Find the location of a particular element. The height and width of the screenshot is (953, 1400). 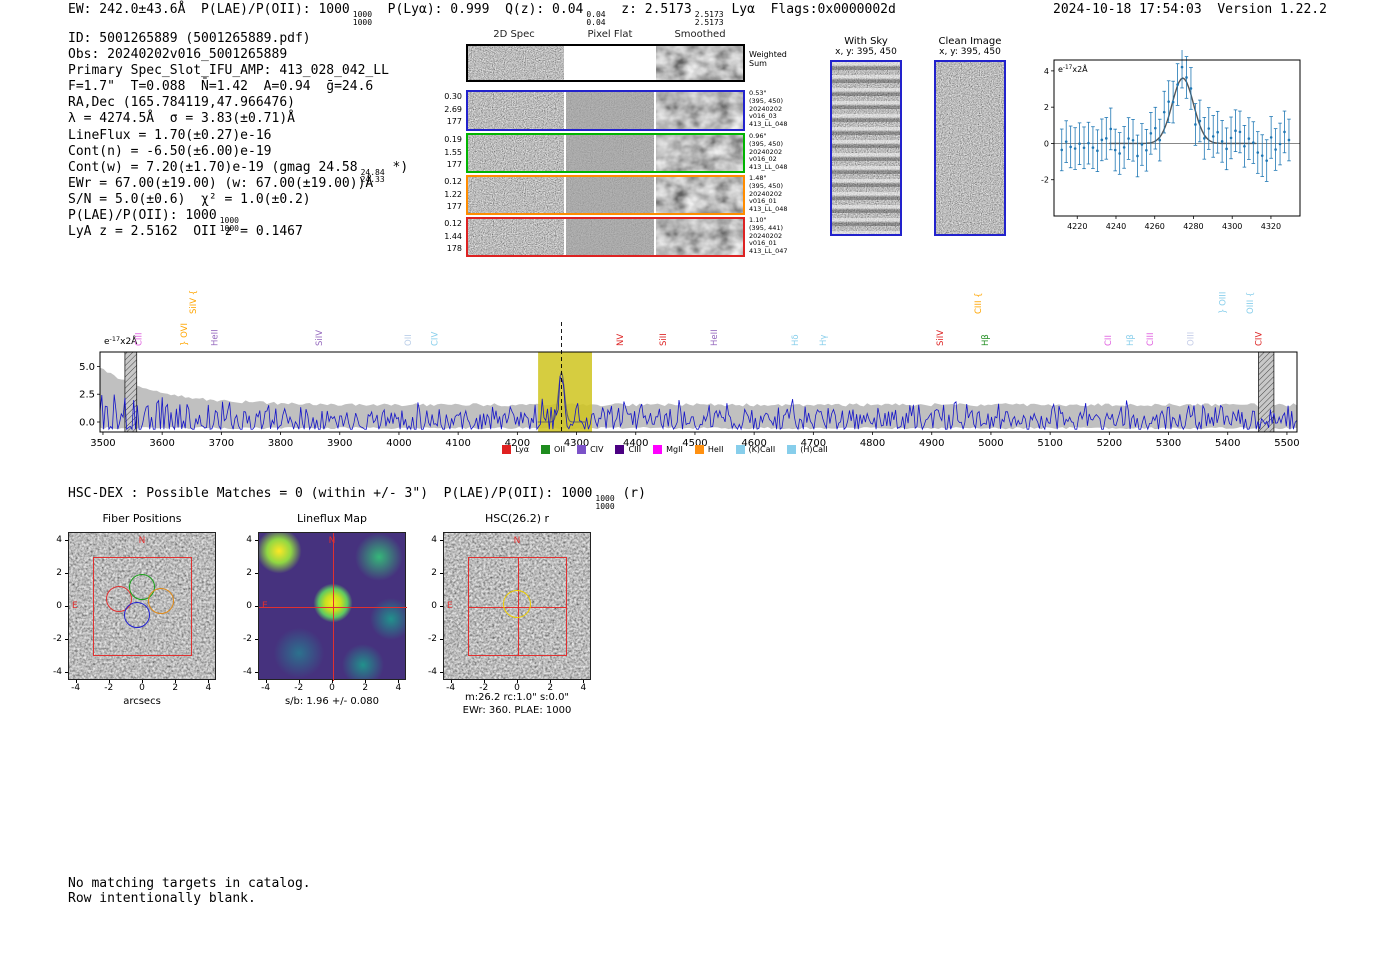

fiber-circle-red is located at coordinates (119, 599).